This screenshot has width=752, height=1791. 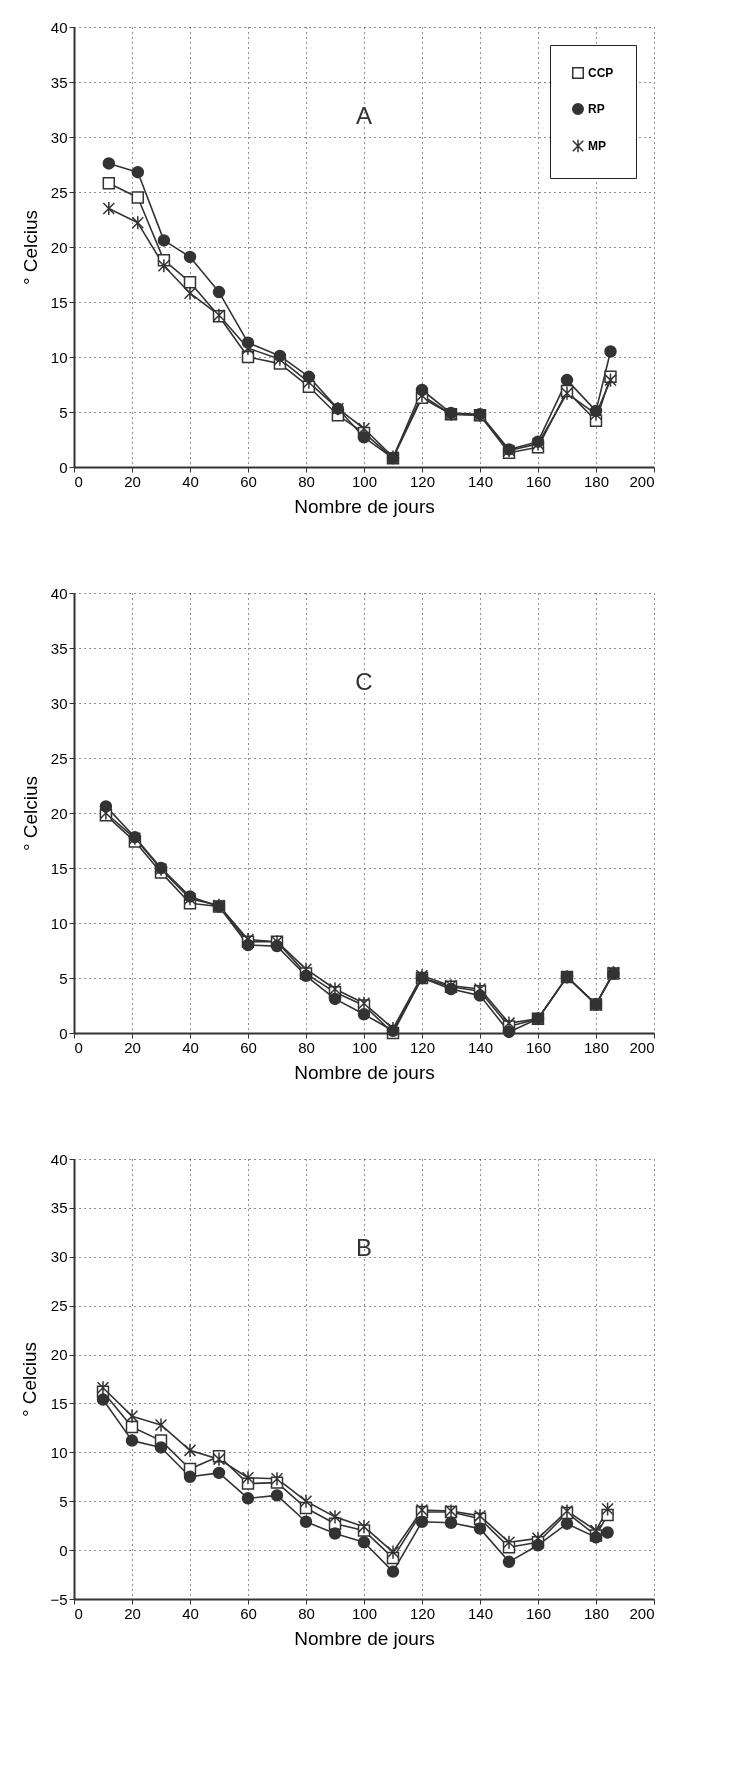 What do you see at coordinates (364, 1247) in the screenshot?
I see `annotation: B` at bounding box center [364, 1247].